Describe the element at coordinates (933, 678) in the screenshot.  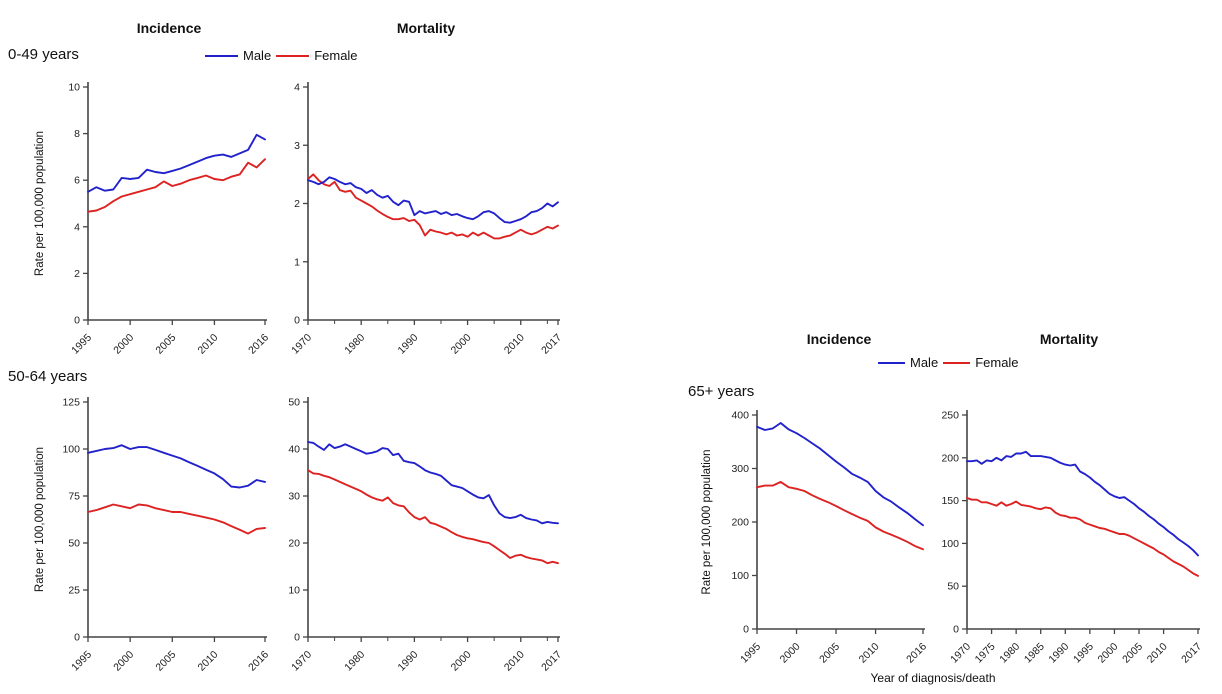
I see `x-axis-title: Year of diagnosis/death` at that location.